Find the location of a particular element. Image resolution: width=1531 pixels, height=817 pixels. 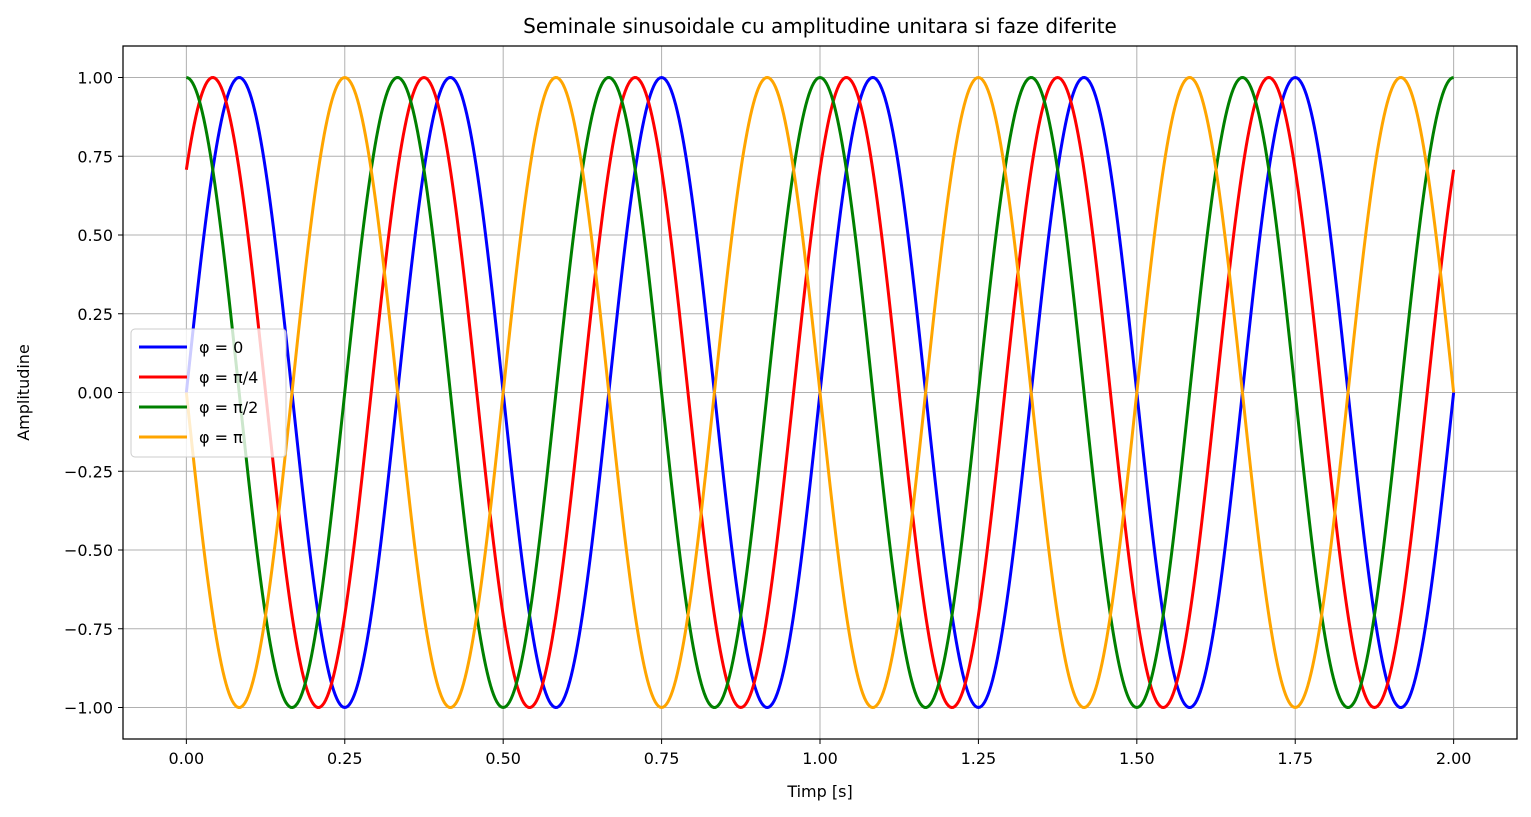

x-tick-label: 0.25 is located at coordinates (345, 758).